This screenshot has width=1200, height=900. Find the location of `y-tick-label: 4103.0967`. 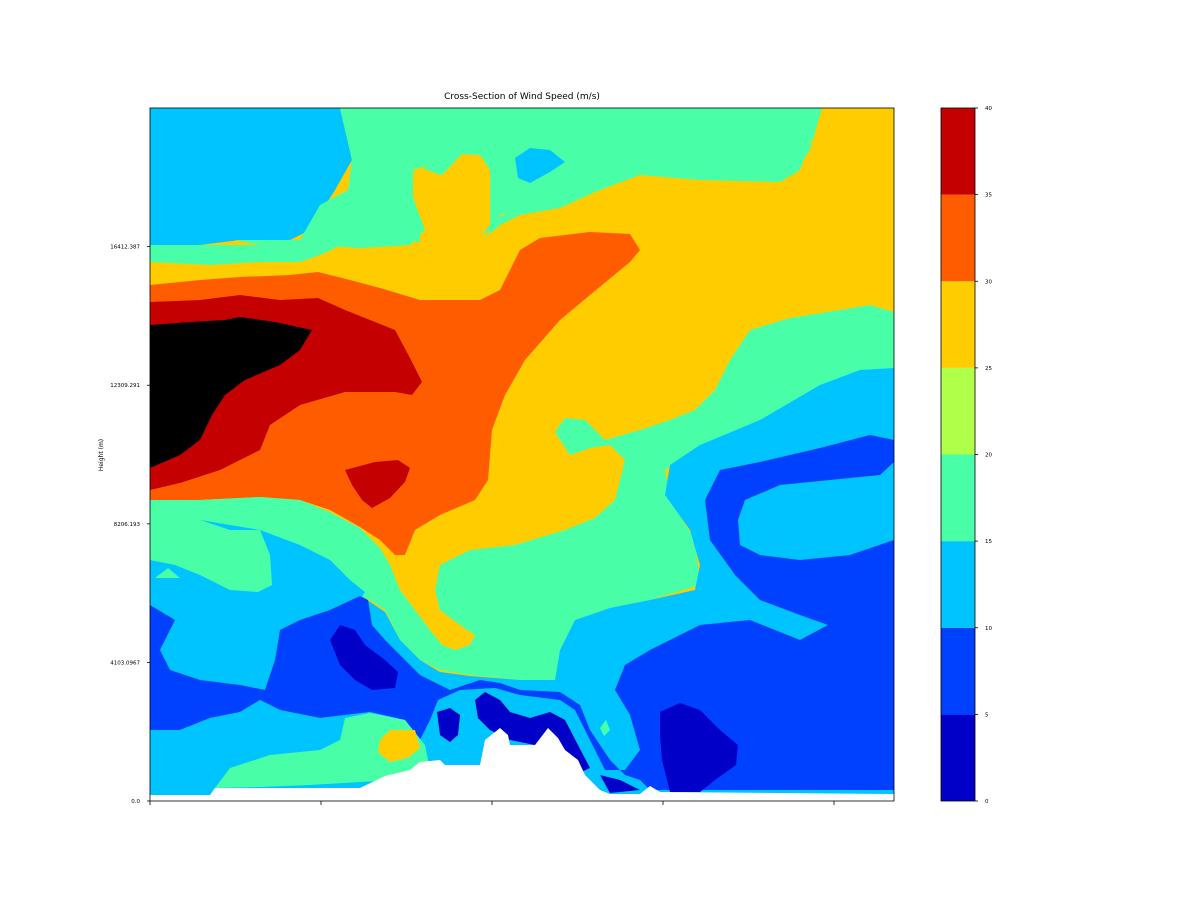

y-tick-label: 4103.0967 is located at coordinates (125, 663).